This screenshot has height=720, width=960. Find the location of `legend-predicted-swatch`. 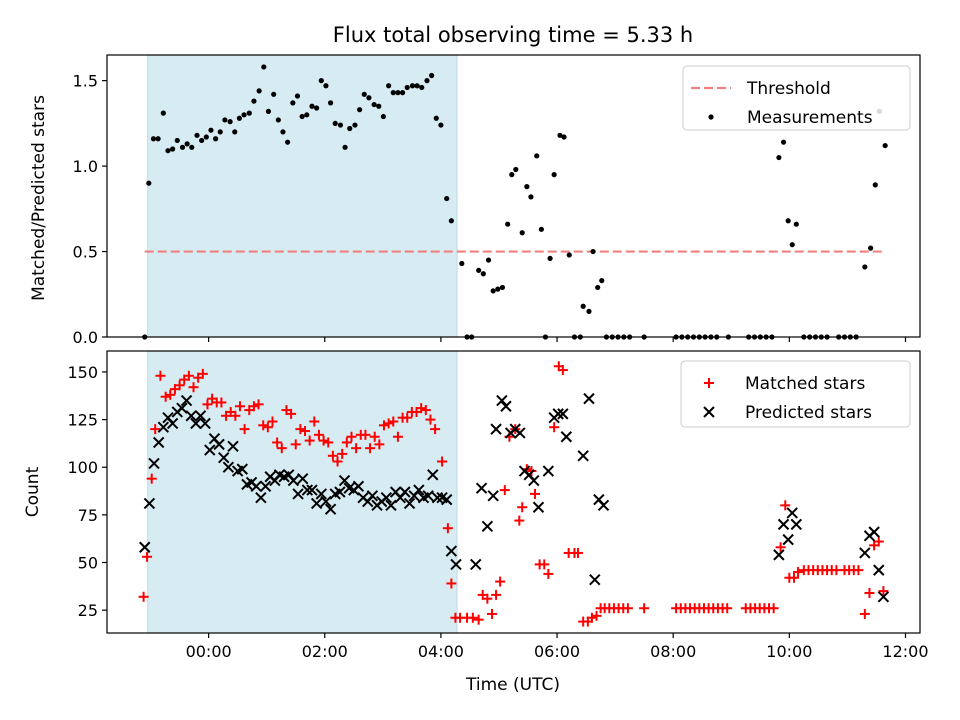

legend-predicted-swatch is located at coordinates (709, 412).